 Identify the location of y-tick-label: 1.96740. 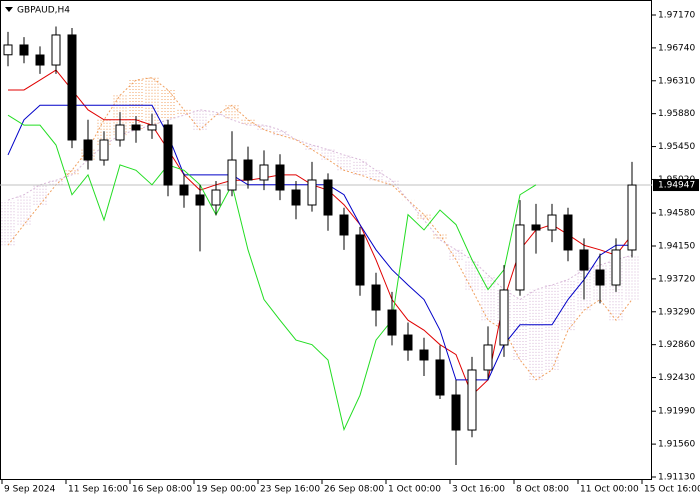
(676, 48).